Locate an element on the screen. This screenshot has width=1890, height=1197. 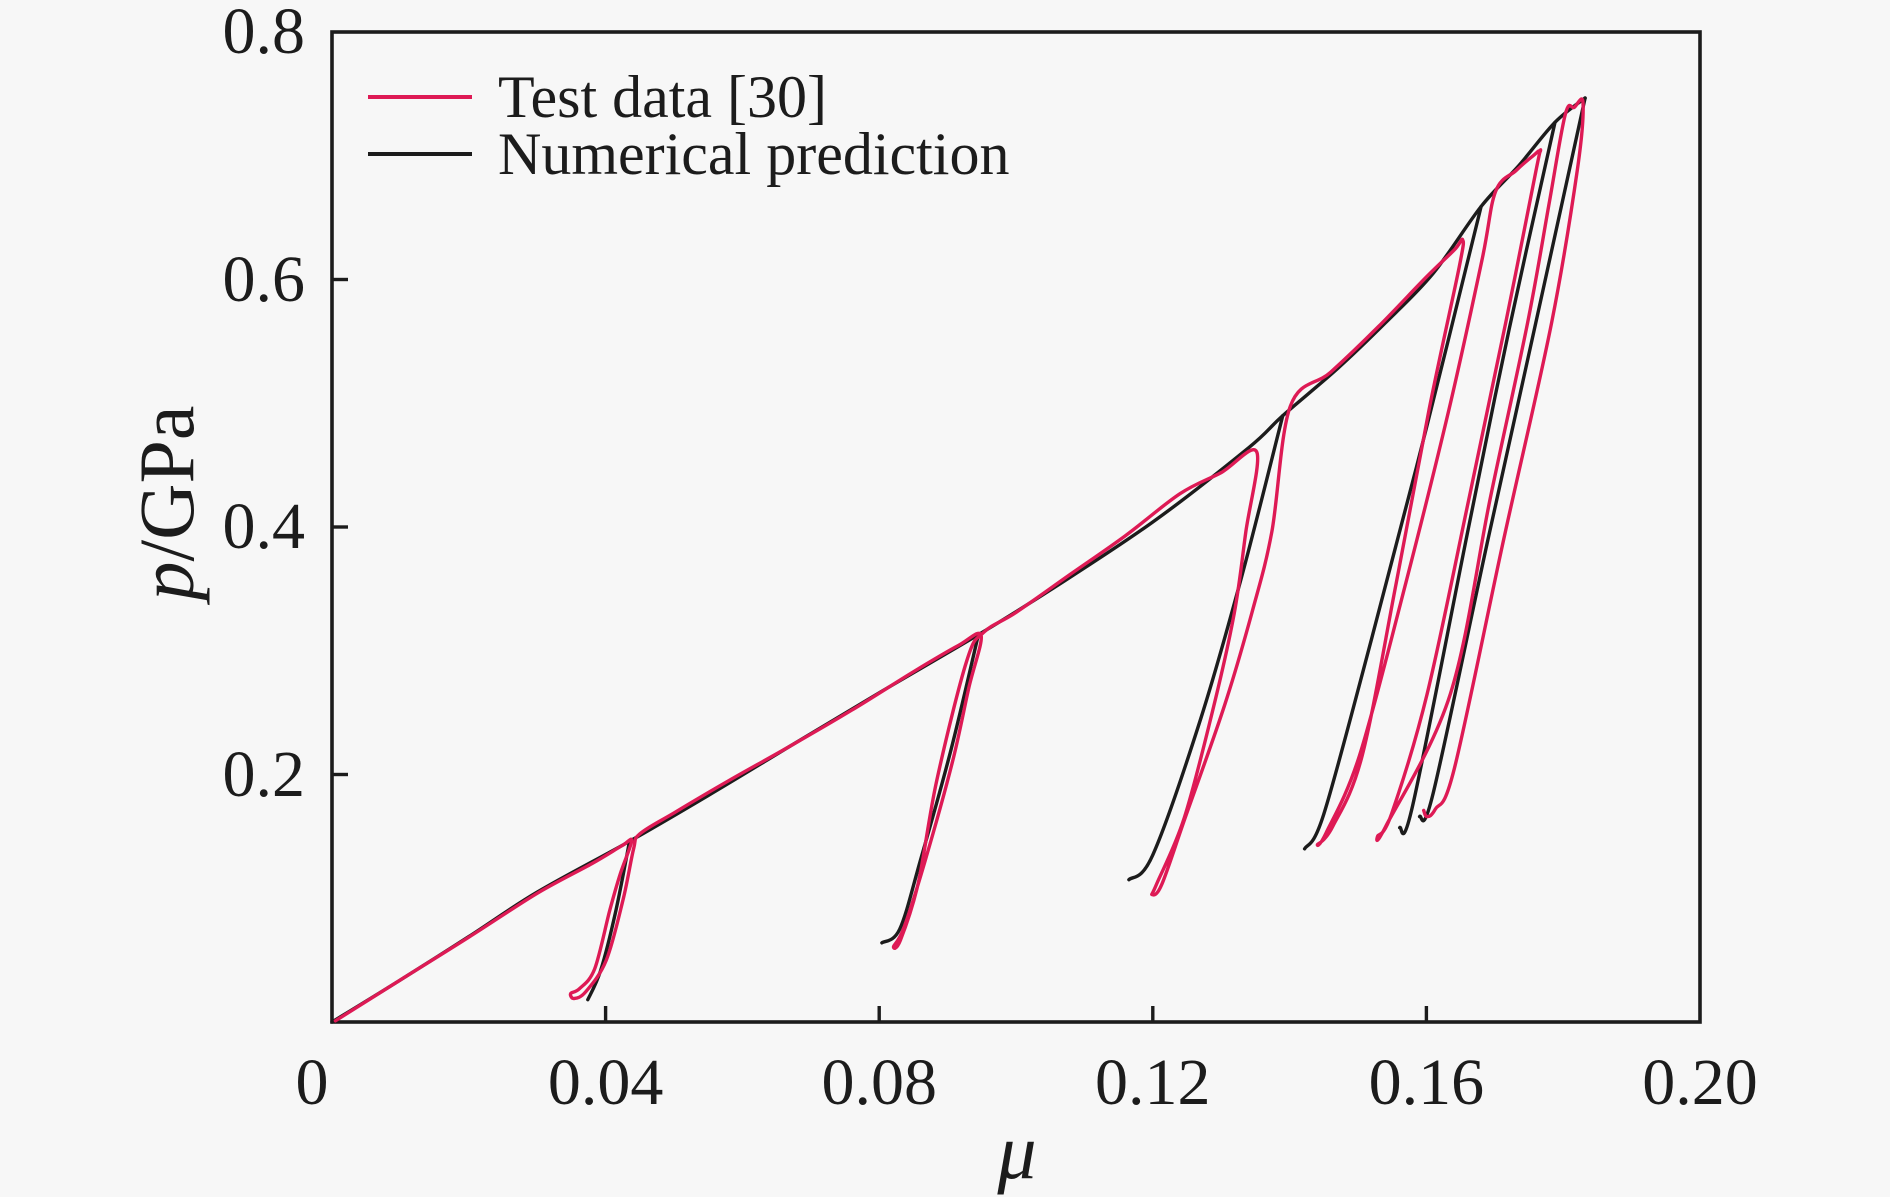
y-tick-label-0.6: 0.6 is located at coordinates (264, 279).